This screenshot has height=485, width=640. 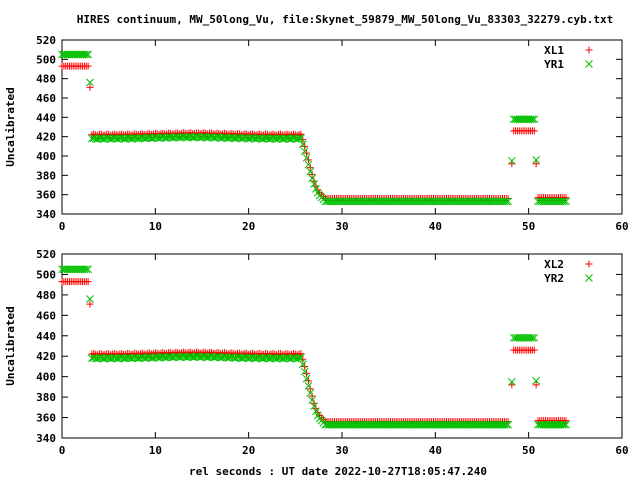 I want to click on x-tick-label: 60, so click(x=621, y=226).